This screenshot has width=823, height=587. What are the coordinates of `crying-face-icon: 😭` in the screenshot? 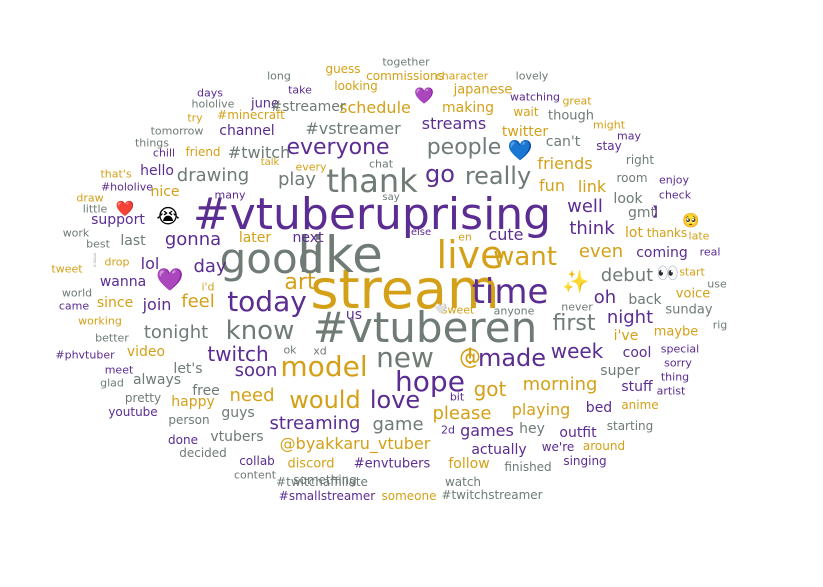 It's located at (168, 216).